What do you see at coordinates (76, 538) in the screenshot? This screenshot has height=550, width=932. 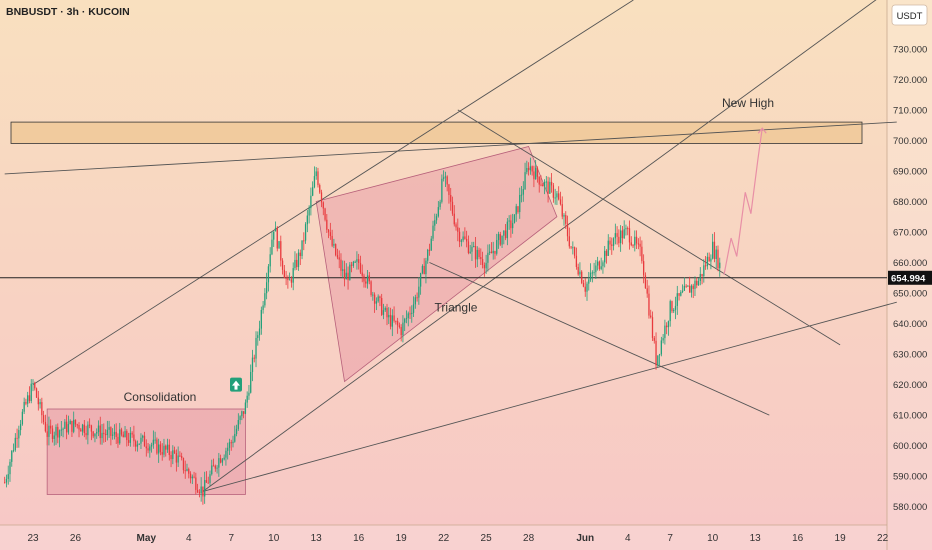 I see `x-tick-label: 26` at bounding box center [76, 538].